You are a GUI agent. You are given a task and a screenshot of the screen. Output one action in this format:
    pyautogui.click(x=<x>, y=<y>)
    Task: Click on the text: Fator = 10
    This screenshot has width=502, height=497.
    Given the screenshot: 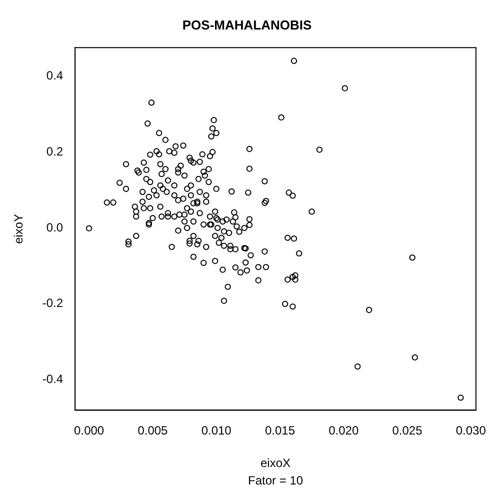 What is the action you would take?
    pyautogui.click(x=276, y=480)
    